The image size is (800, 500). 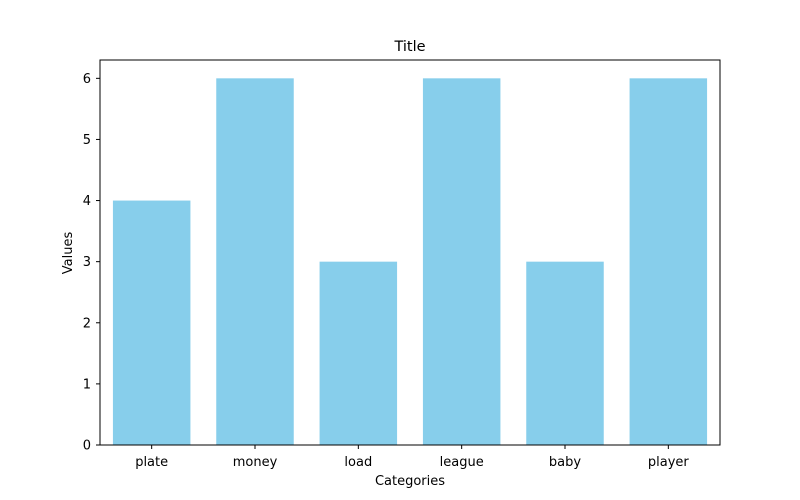 What do you see at coordinates (68, 253) in the screenshot?
I see `y-axis-label: Values` at bounding box center [68, 253].